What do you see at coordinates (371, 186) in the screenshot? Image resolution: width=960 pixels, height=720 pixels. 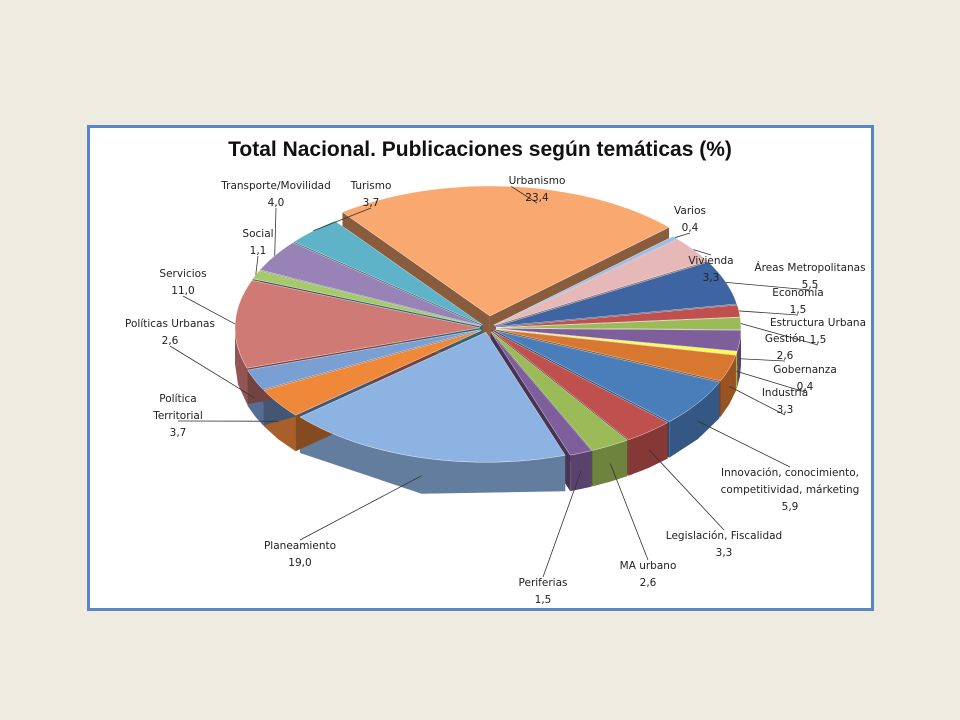 I see `category-label: Turismo` at bounding box center [371, 186].